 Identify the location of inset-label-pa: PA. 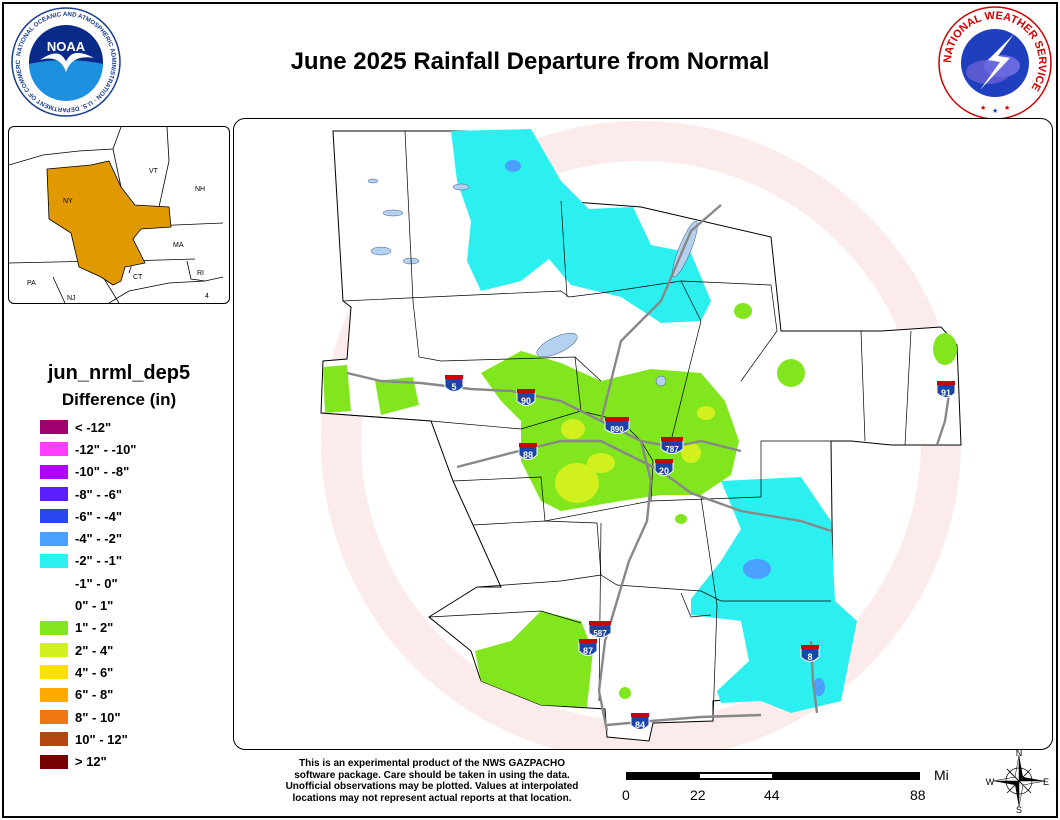
(31, 283).